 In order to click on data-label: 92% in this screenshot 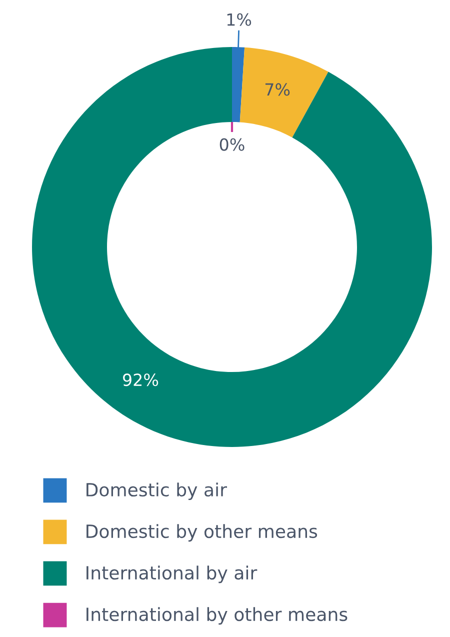, I will do `click(140, 380)`.